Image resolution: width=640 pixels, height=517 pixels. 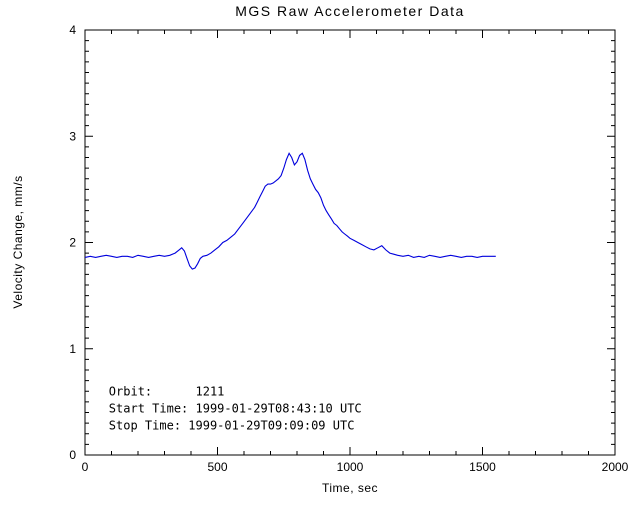 What do you see at coordinates (167, 392) in the screenshot?
I see `annotation-text: Orbit: 1211` at bounding box center [167, 392].